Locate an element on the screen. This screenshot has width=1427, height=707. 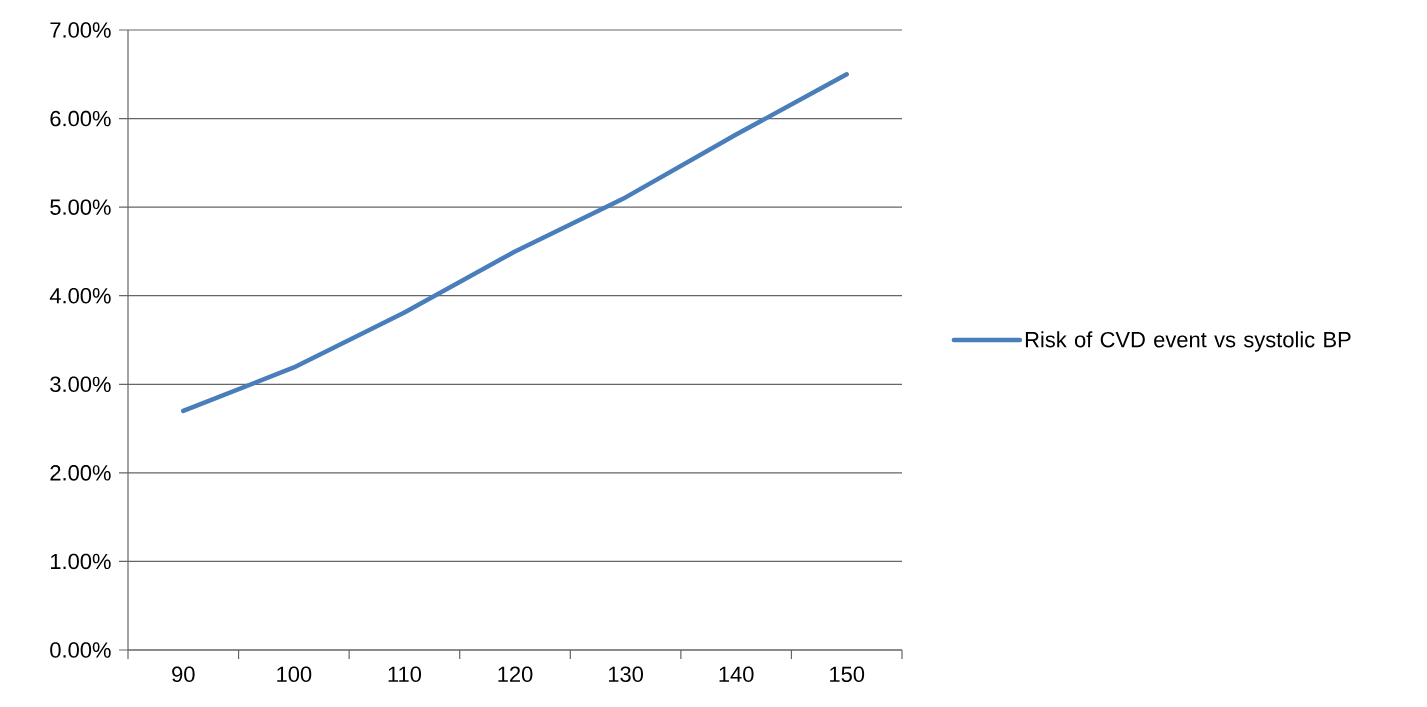
x-tick-label: 90 is located at coordinates (183, 674).